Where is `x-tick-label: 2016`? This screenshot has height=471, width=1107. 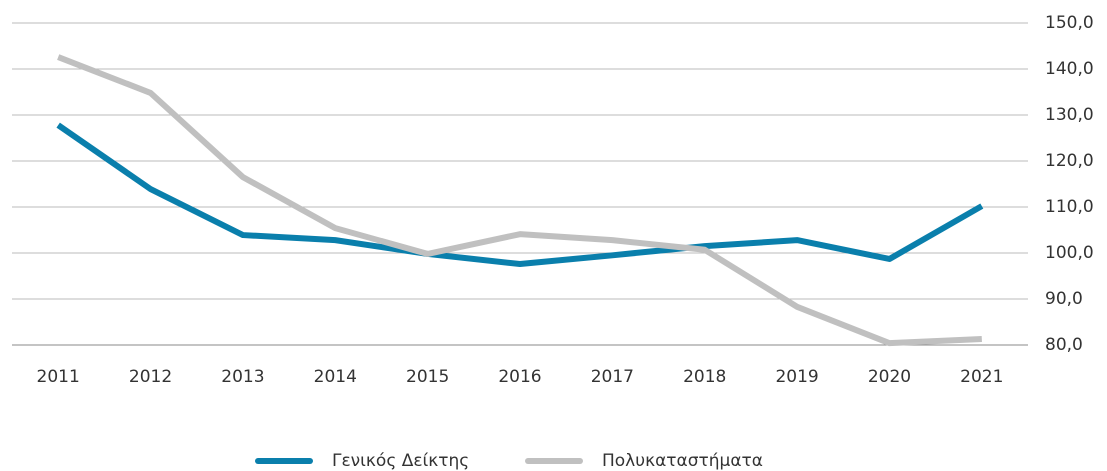 x-tick-label: 2016 is located at coordinates (519, 377).